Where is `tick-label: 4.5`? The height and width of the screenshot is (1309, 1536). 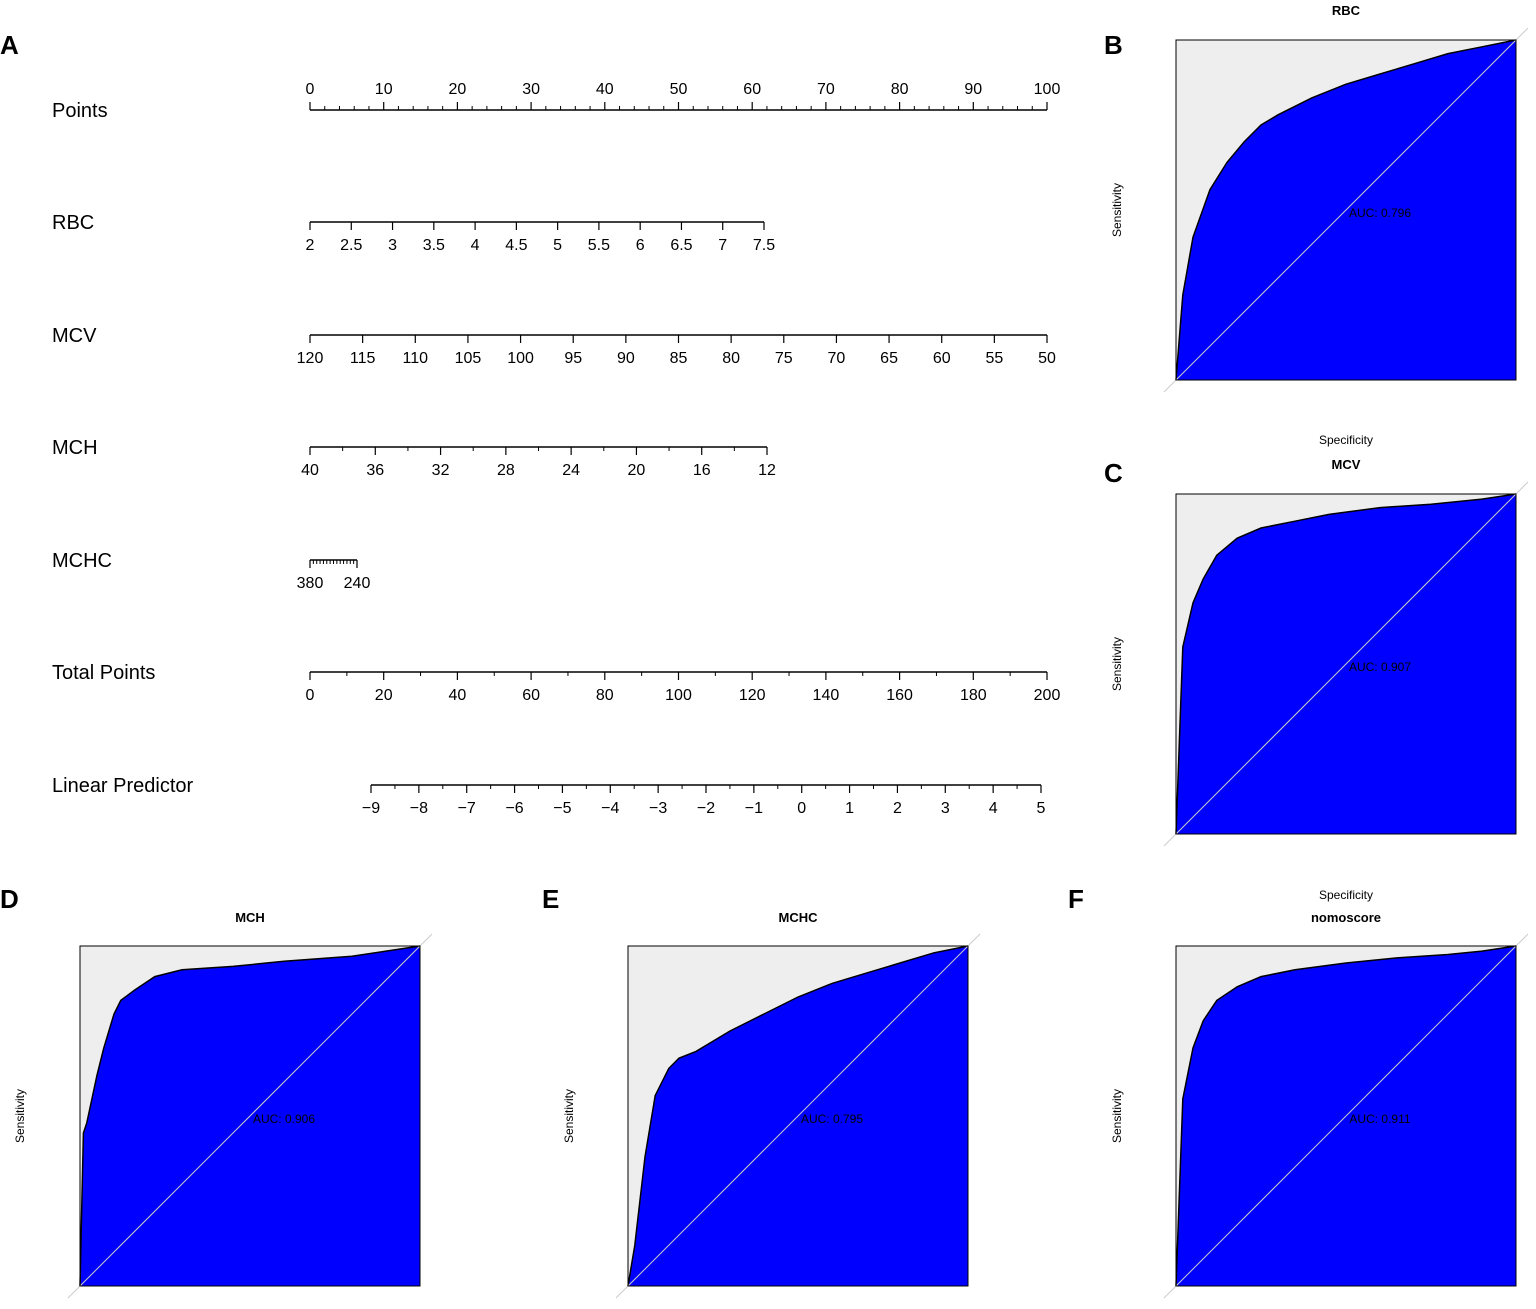 tick-label: 4.5 is located at coordinates (516, 245).